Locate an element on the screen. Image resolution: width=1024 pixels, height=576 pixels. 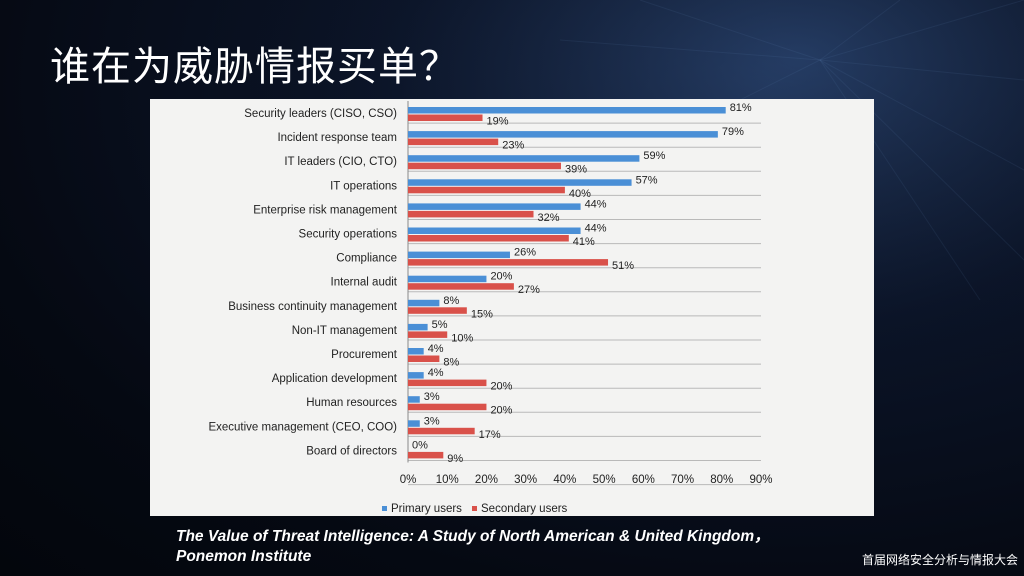
caption-line-2: Ponemon Institute is located at coordinates (244, 556).